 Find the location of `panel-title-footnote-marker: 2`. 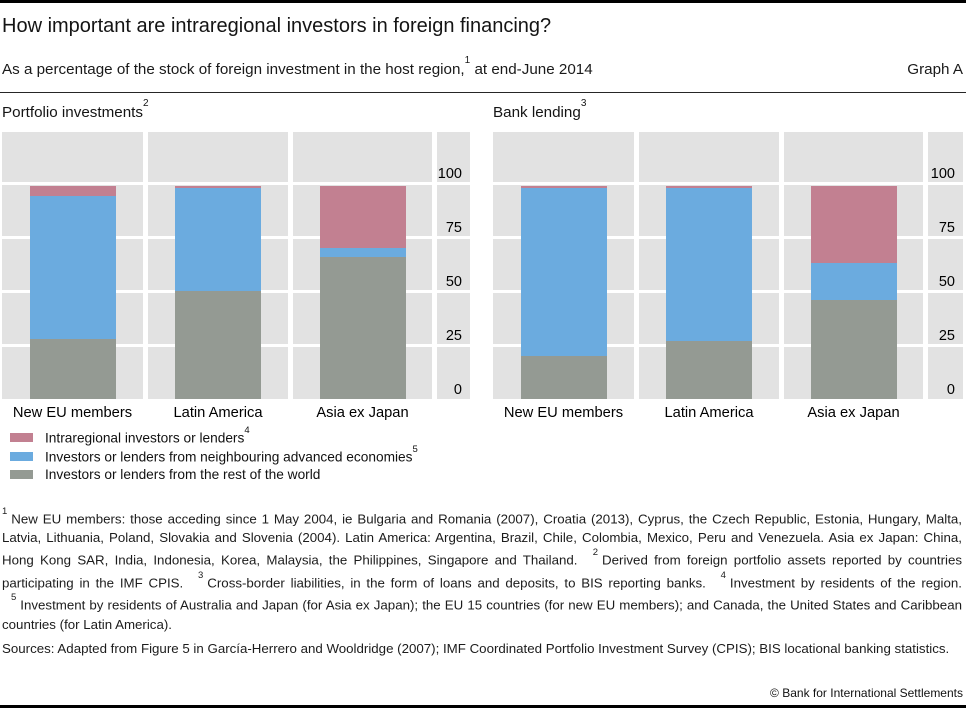

panel-title-footnote-marker: 2 is located at coordinates (145, 103).